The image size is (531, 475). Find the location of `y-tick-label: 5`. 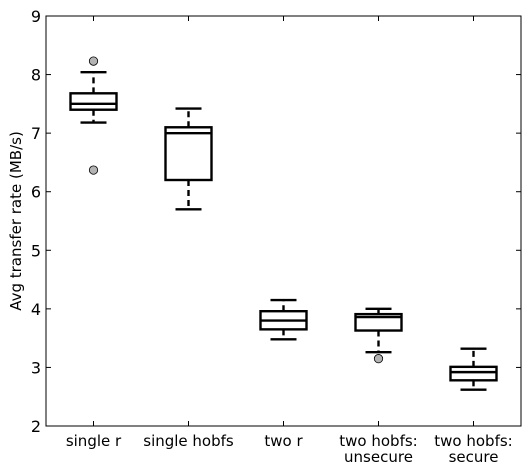

y-tick-label: 5 is located at coordinates (36, 250).